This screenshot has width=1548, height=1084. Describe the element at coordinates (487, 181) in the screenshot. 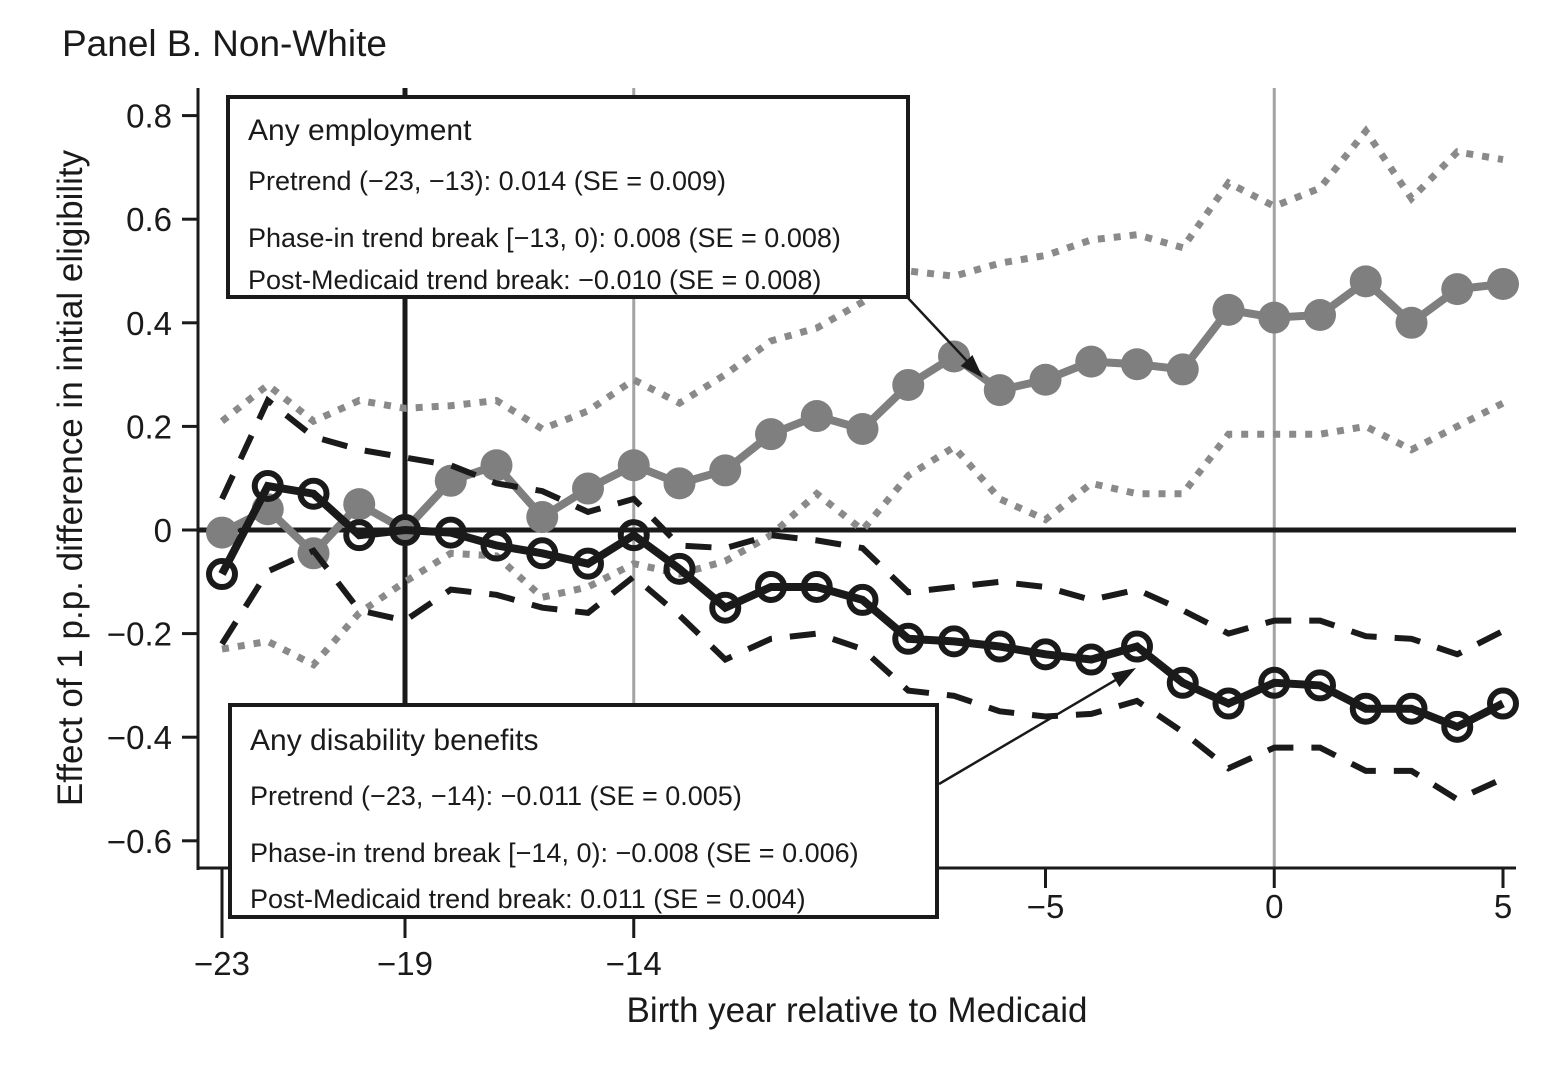

I see `annotation-line: Pretrend (−23, −13): 0.014 (SE = 0.009)` at that location.